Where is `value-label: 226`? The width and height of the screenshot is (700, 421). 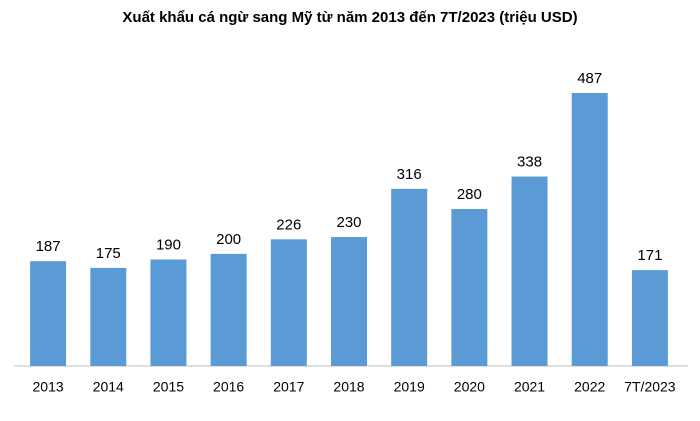 value-label: 226 is located at coordinates (288, 224).